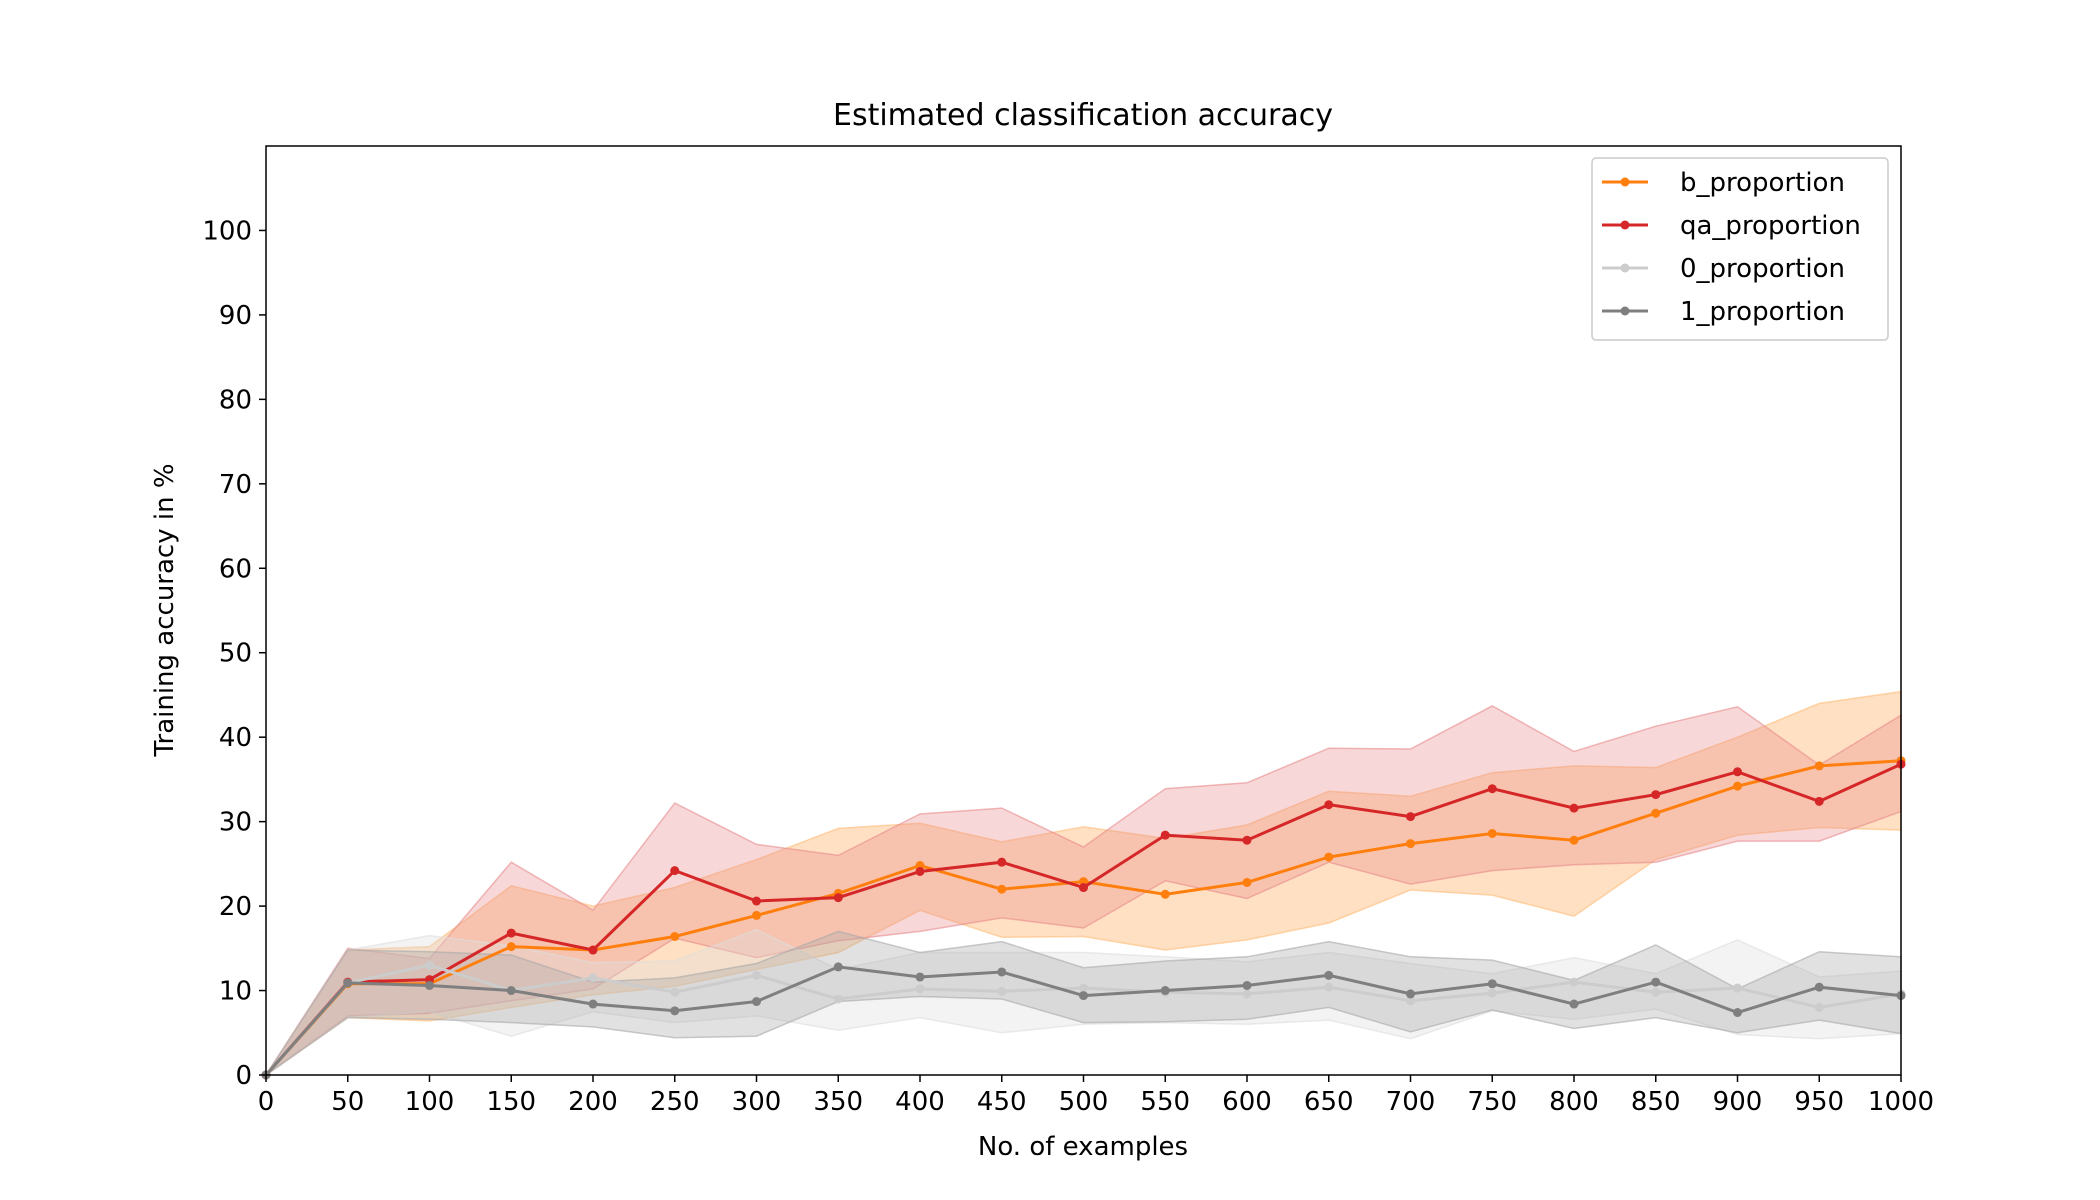 This screenshot has width=2100, height=1200. I want to click on x-tick-label: 550, so click(1165, 1102).